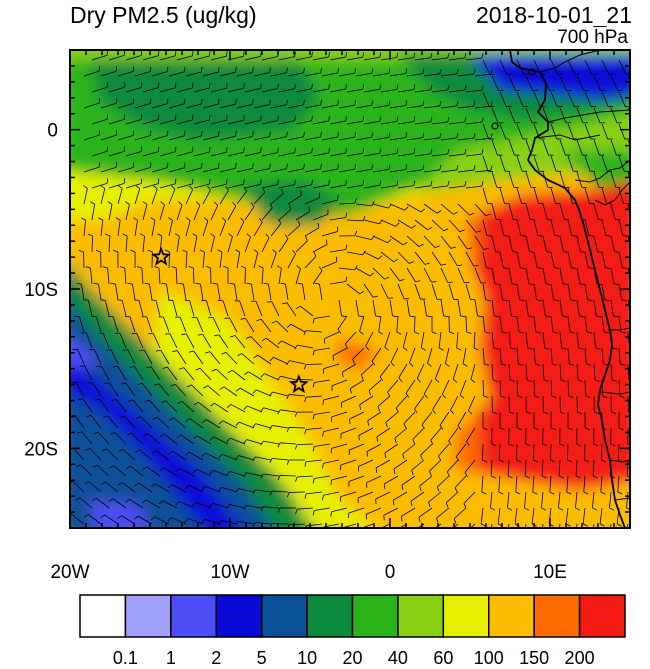 The width and height of the screenshot is (650, 669). Describe the element at coordinates (69, 572) in the screenshot. I see `lon-label: 20W` at that location.